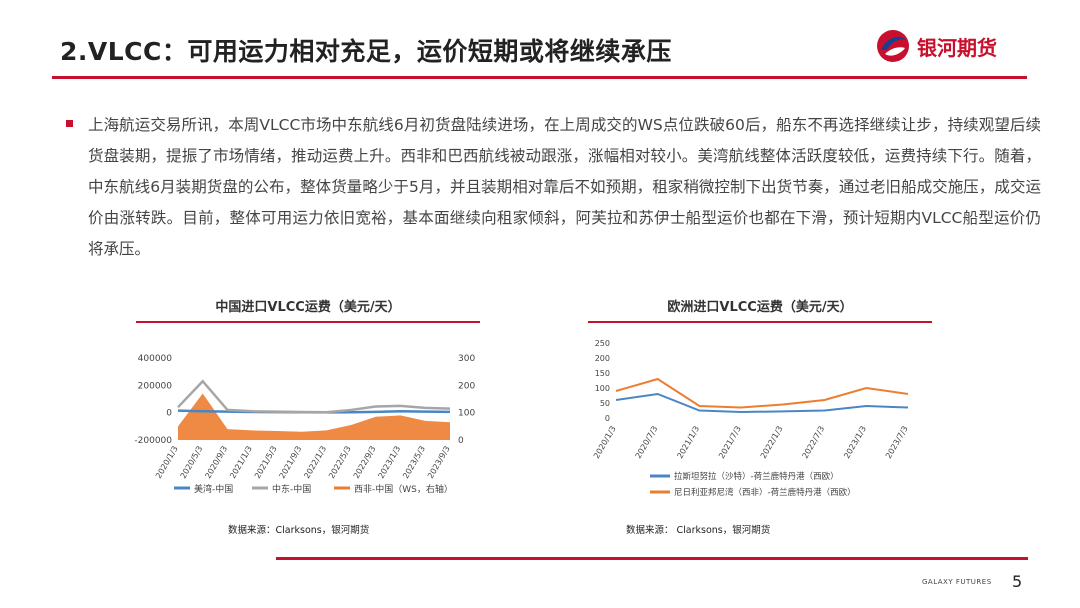 The image size is (1080, 608). What do you see at coordinates (365, 463) in the screenshot?
I see `x-tick-label: 2022/9/3` at bounding box center [365, 463].